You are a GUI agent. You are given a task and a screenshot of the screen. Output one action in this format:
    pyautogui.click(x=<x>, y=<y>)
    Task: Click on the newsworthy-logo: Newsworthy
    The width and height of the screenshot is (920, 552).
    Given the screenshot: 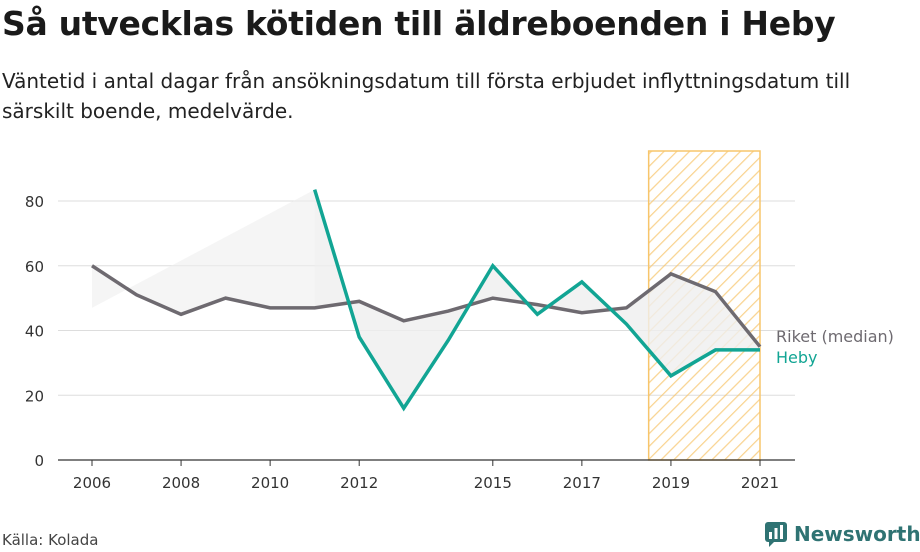 What is the action you would take?
    pyautogui.click(x=842, y=534)
    